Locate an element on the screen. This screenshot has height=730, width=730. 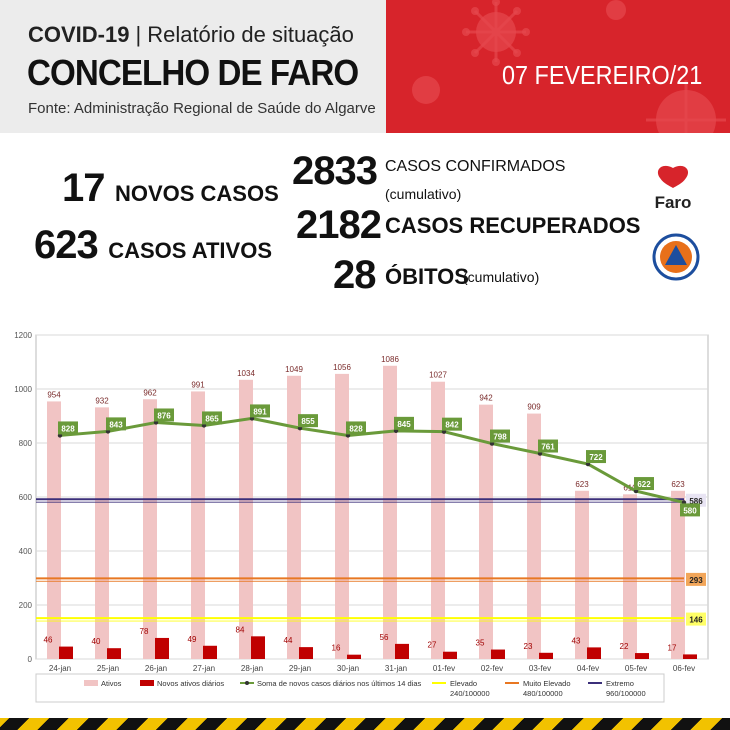
new-cases-value: 17 is located at coordinates (83, 188).